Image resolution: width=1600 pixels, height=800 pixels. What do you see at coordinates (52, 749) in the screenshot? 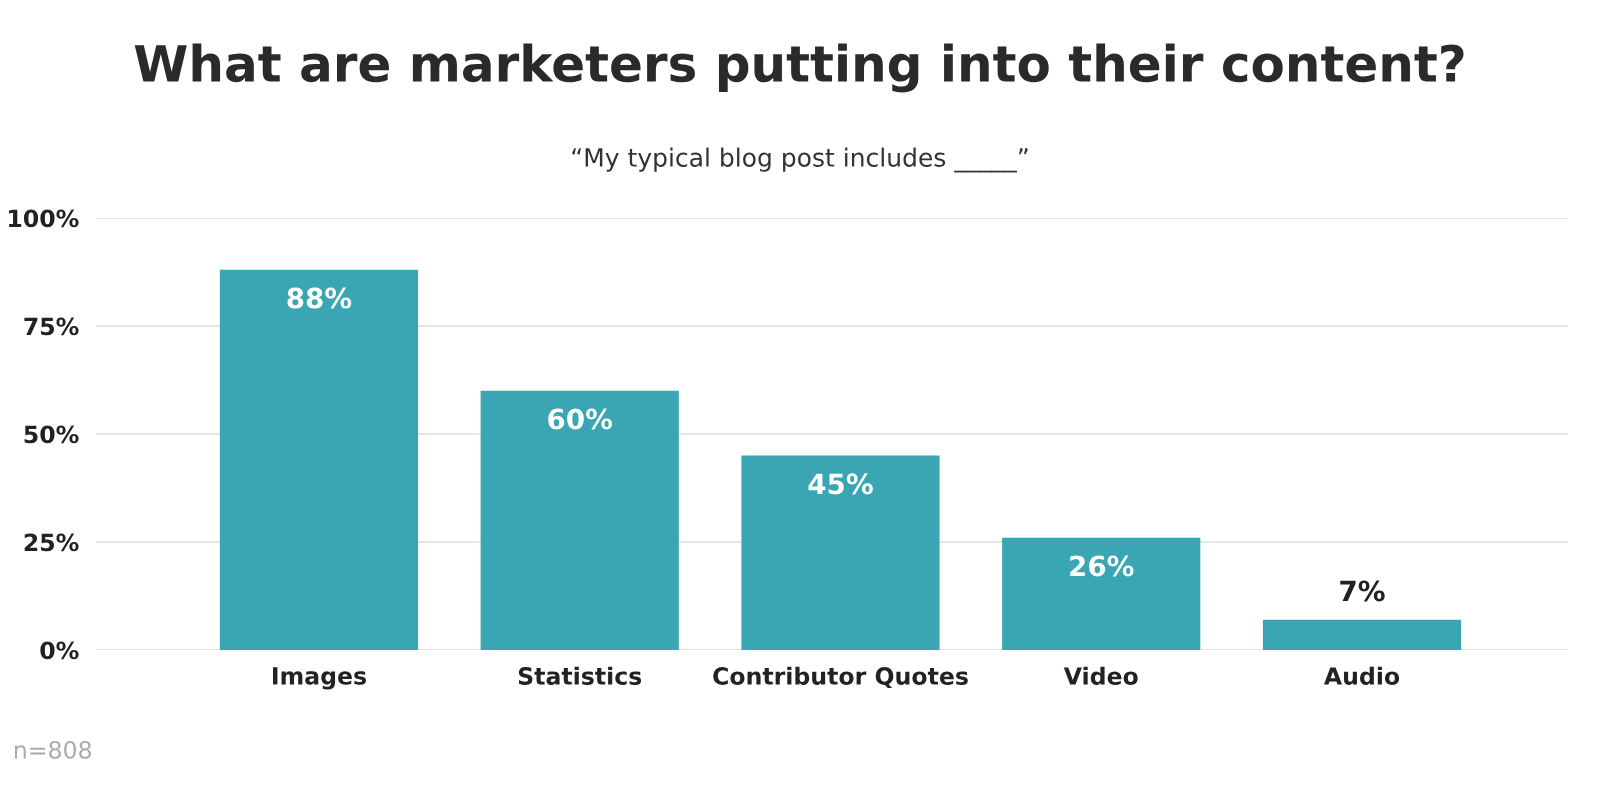
I see `text: n=808` at bounding box center [52, 749].